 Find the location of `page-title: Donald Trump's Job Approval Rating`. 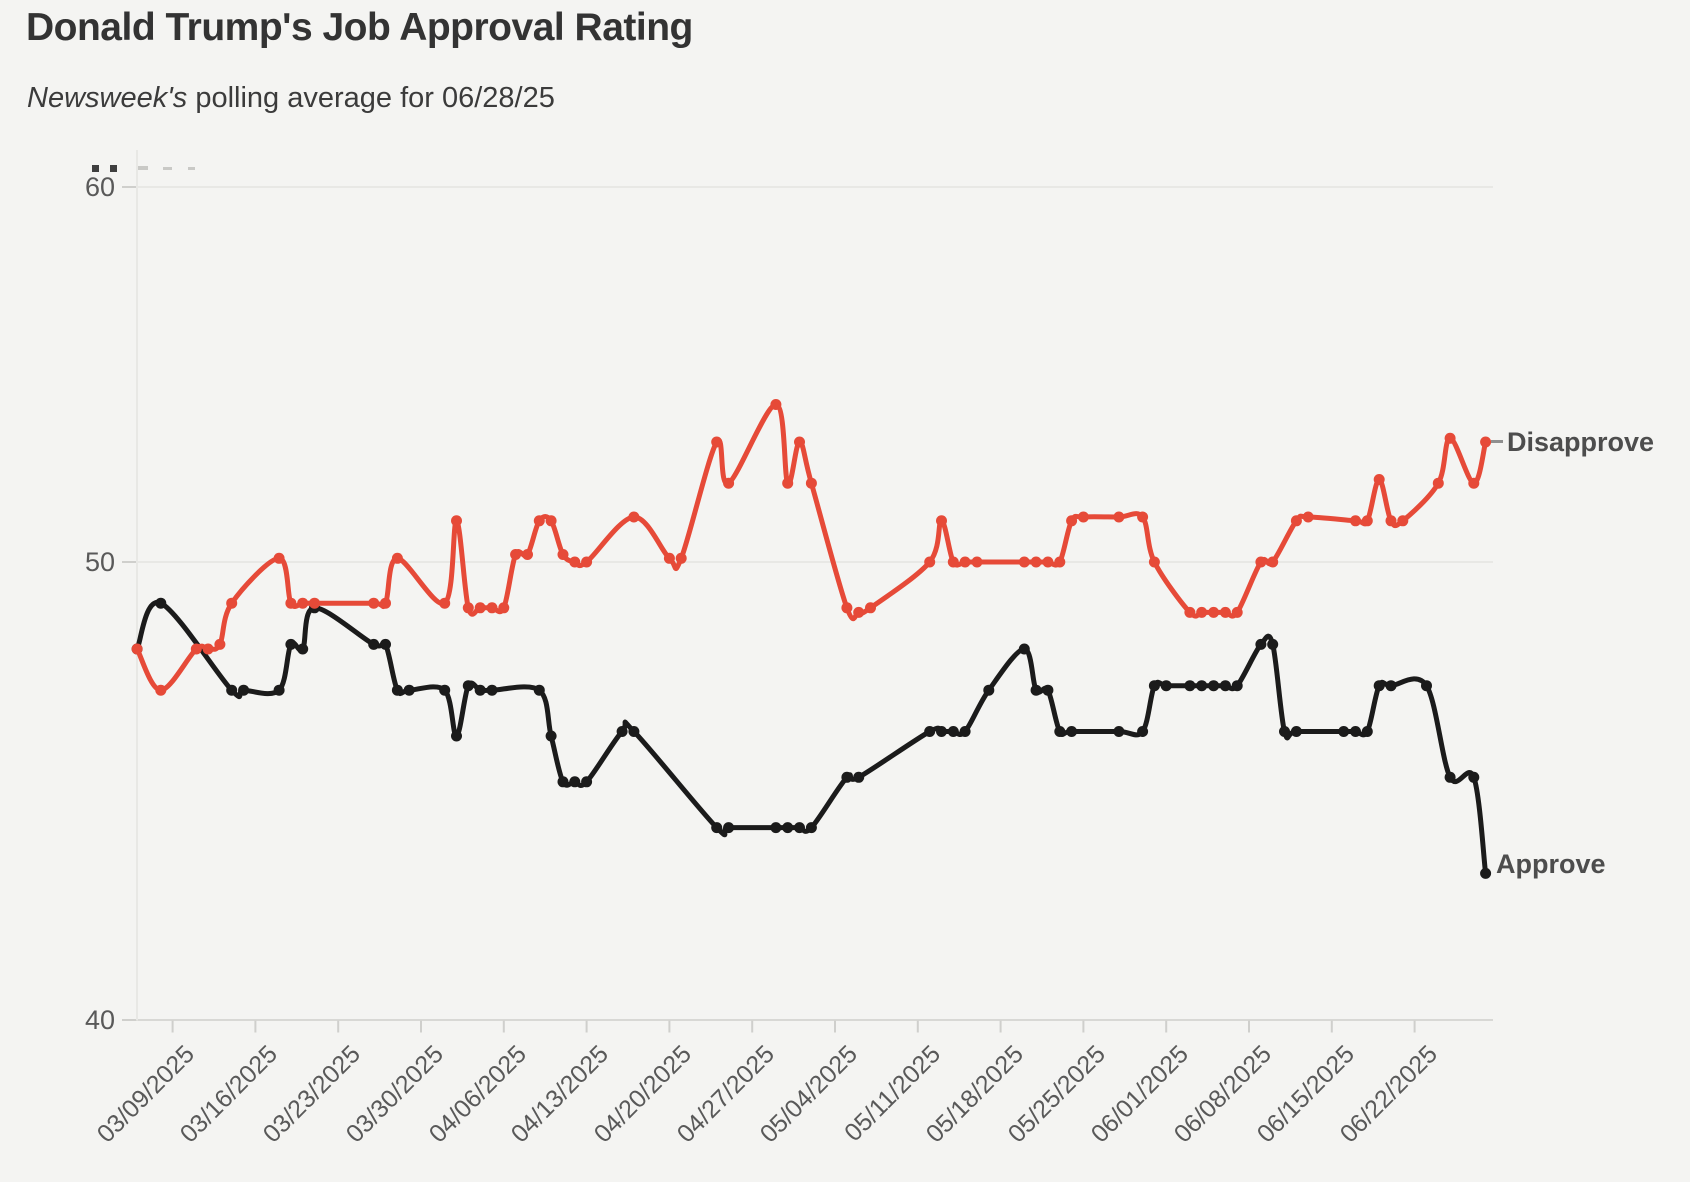

page-title: Donald Trump's Job Approval Rating is located at coordinates (359, 27).